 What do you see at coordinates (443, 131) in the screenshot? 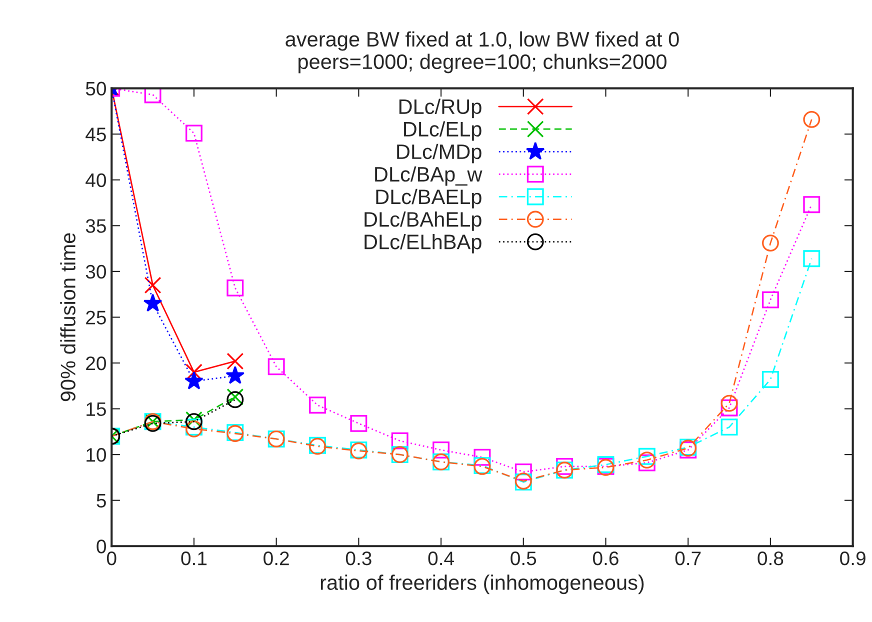
I see `legend-label: DLc/ELp` at bounding box center [443, 131].